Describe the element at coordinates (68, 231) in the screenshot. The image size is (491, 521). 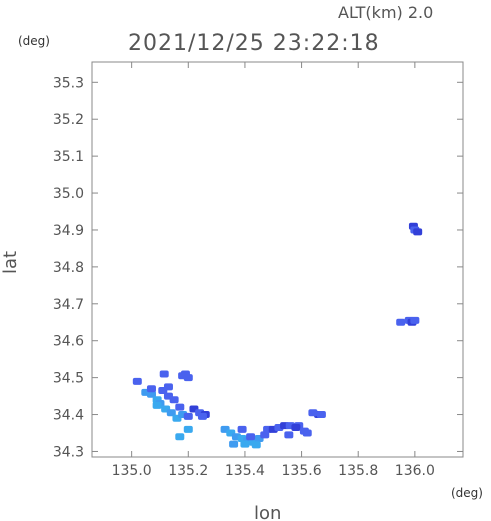
I see `y-tick-label: 34.9` at that location.